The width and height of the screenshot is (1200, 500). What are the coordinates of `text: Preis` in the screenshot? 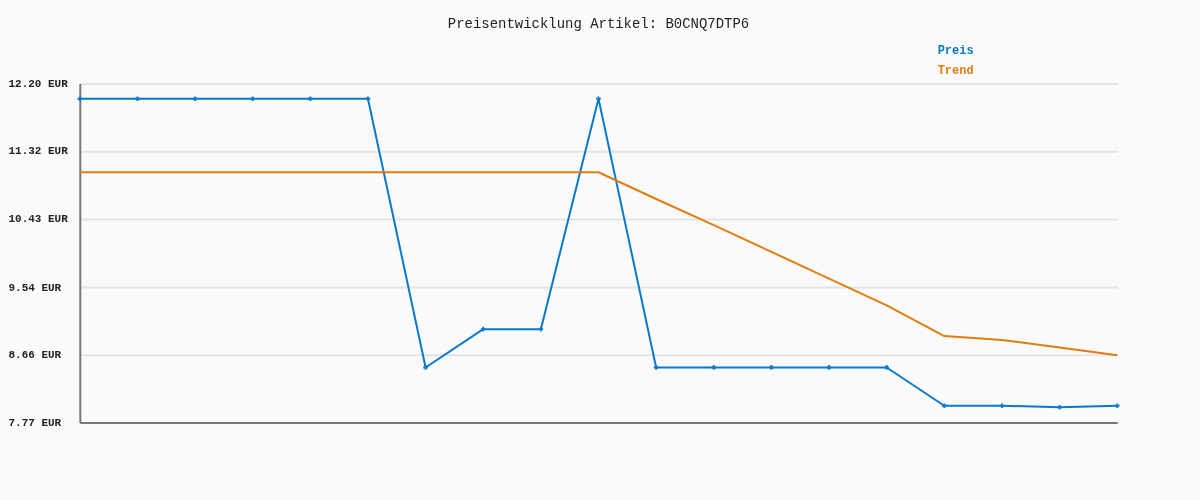 It's located at (955, 51).